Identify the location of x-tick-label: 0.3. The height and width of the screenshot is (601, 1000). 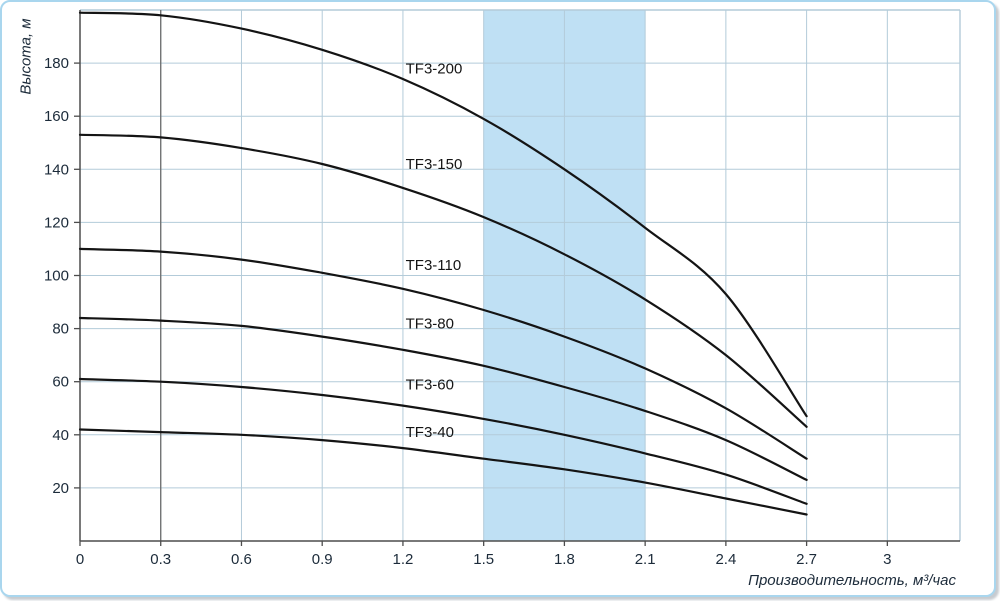
(160, 559).